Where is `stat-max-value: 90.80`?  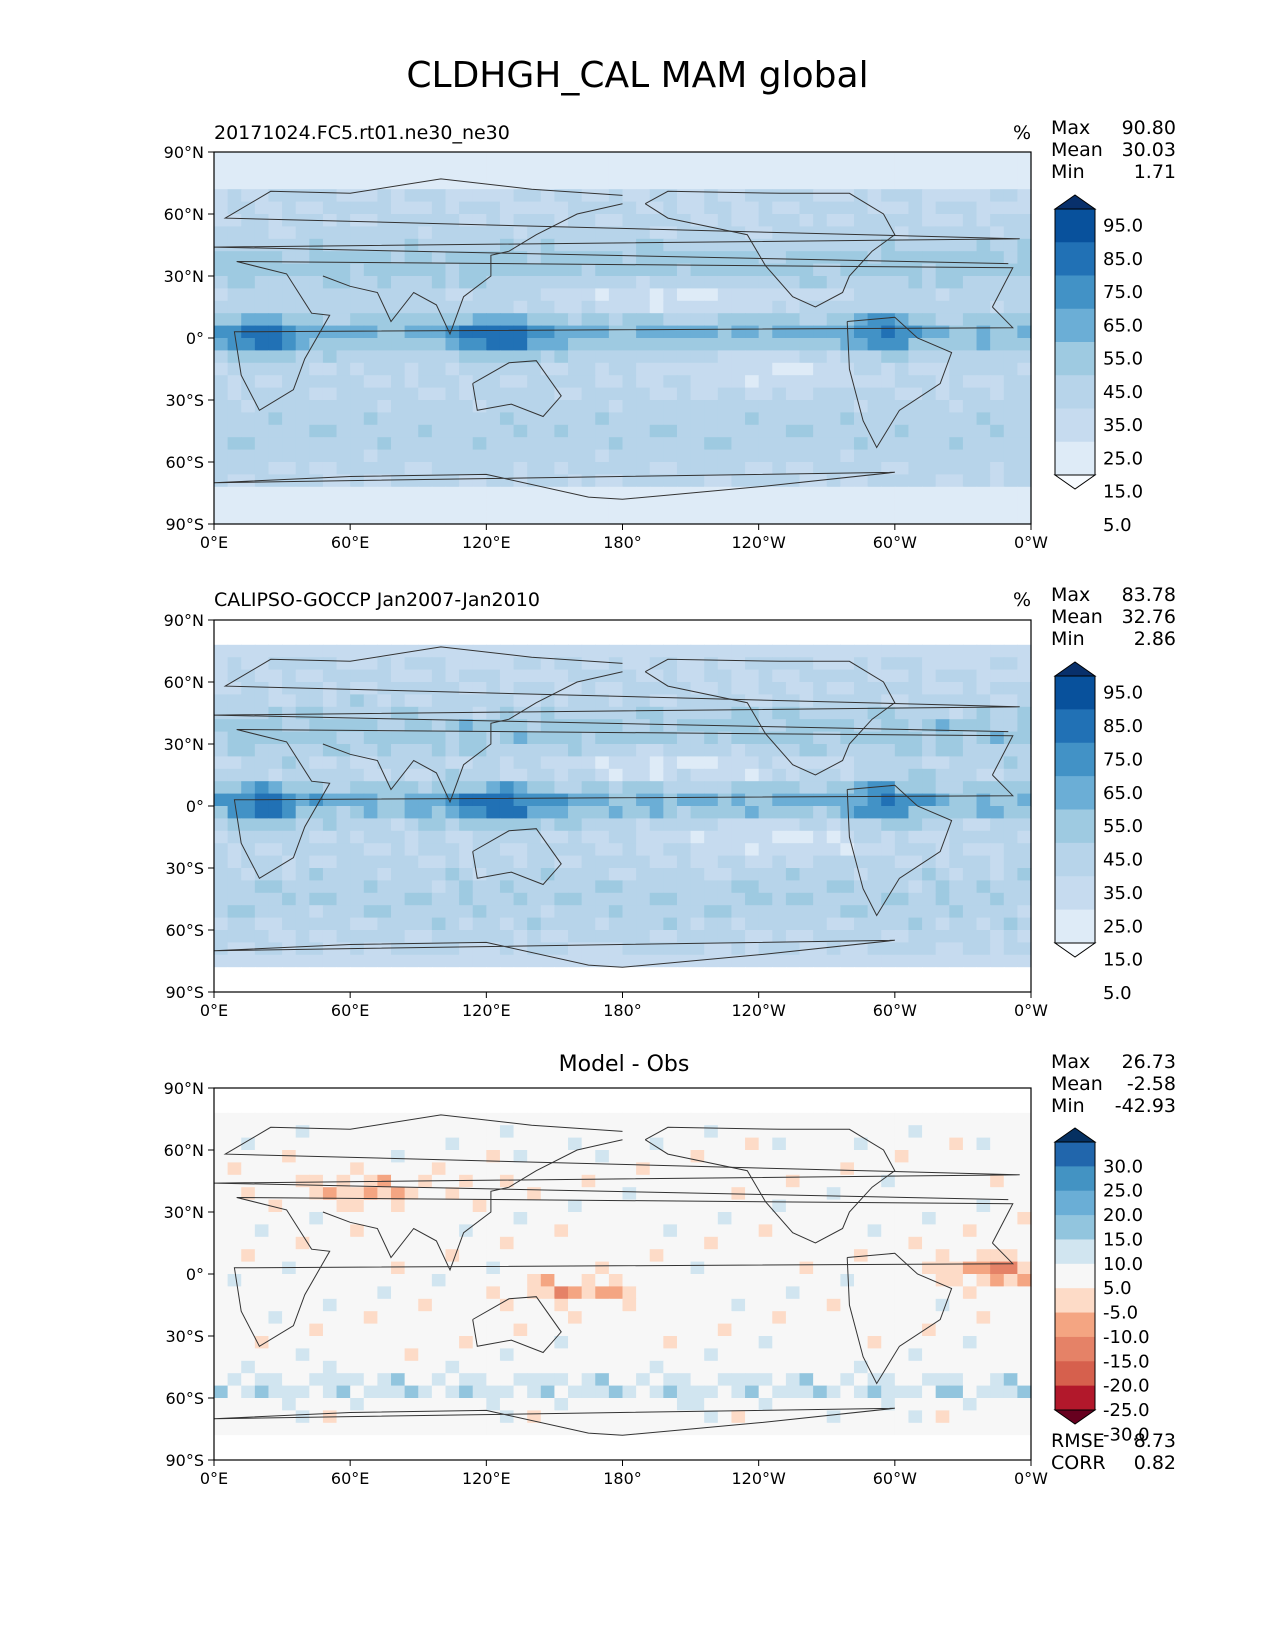 stat-max-value: 90.80 is located at coordinates (1148, 128).